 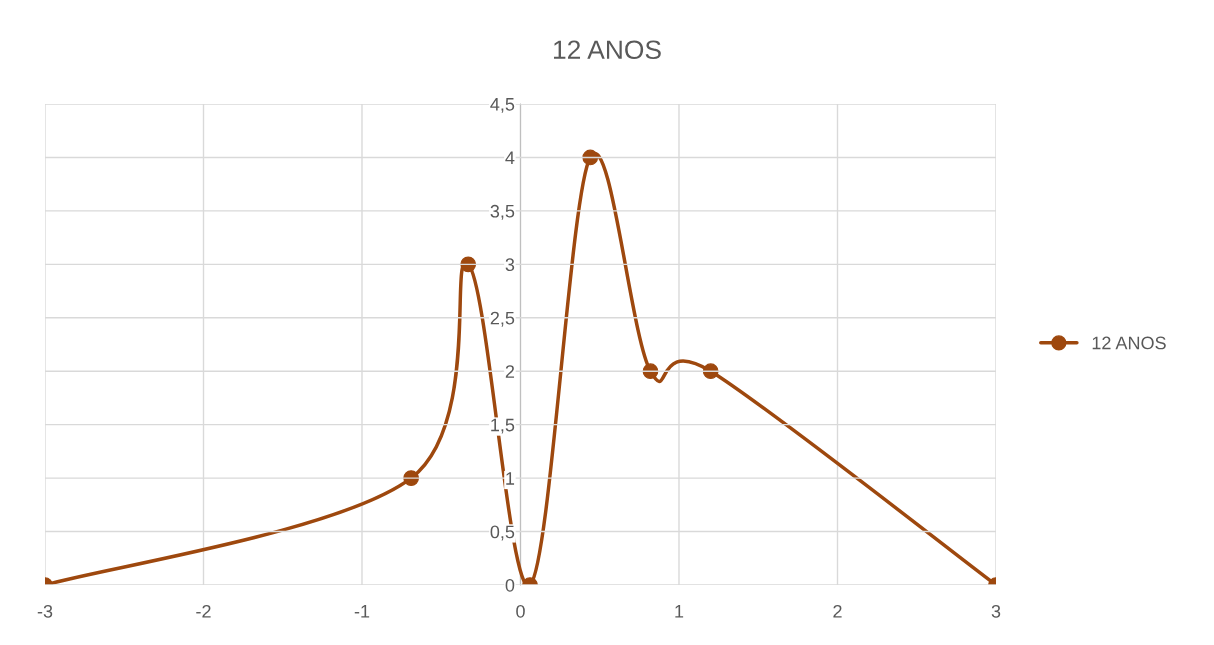 What do you see at coordinates (502, 212) in the screenshot?
I see `y-tick-label: 3,5` at bounding box center [502, 212].